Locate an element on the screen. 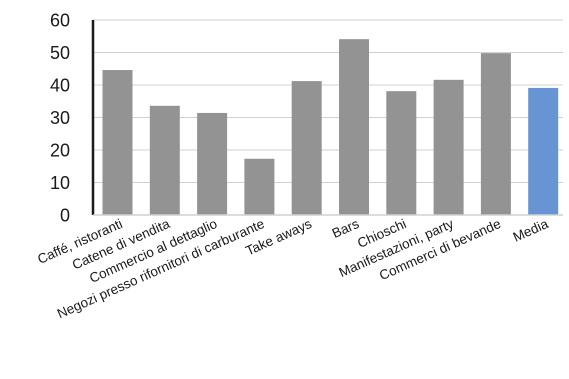 The width and height of the screenshot is (569, 379). x-category-label: Media is located at coordinates (531, 230).